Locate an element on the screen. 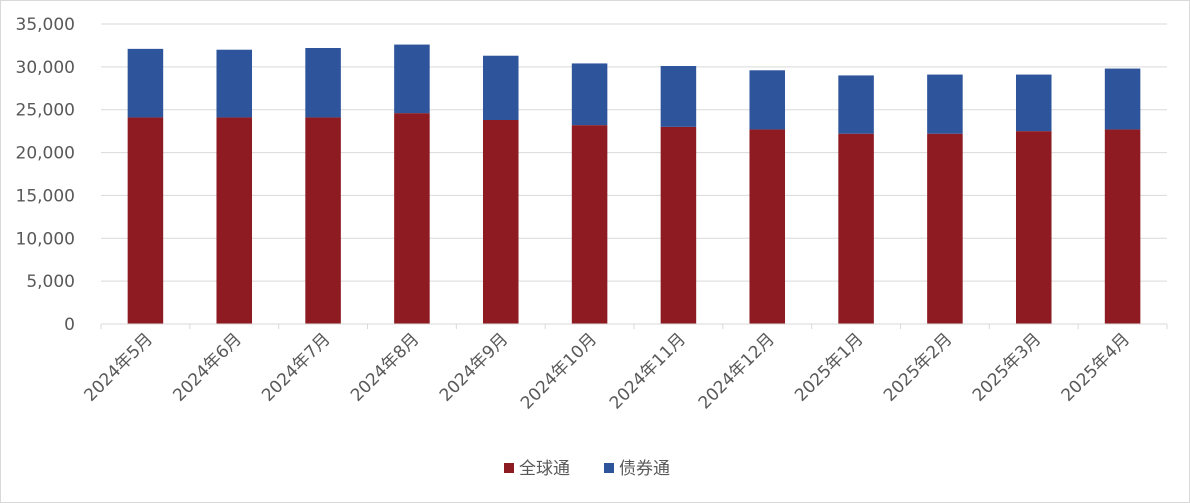 The image size is (1190, 503). x-tick-label: 2025年2月 is located at coordinates (918, 367).